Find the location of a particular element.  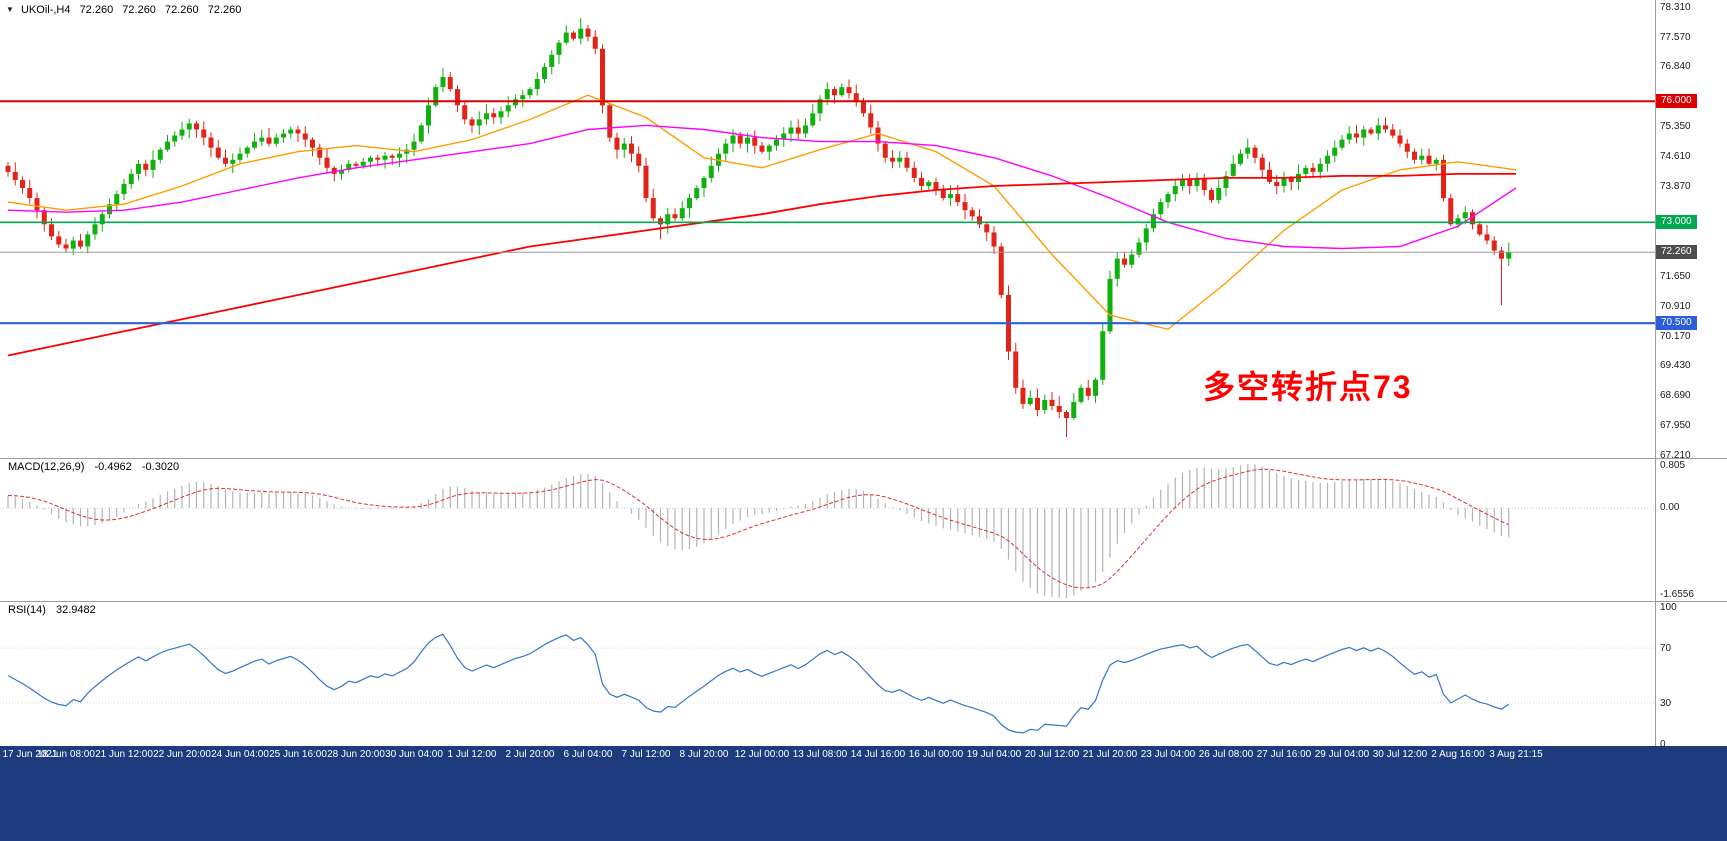

time-tick-label: 30 Jul 12:00 is located at coordinates (1400, 754).